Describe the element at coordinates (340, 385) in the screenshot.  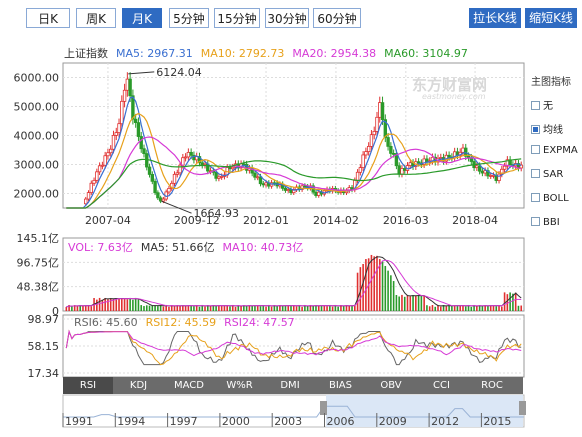
I see `indicator-tab-bias: BIAS` at that location.